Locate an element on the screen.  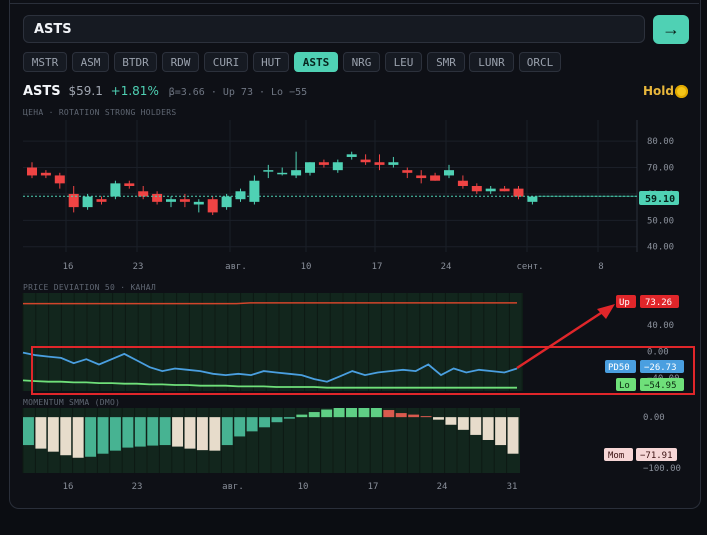
x-top-label: 23 is located at coordinates (138, 267).